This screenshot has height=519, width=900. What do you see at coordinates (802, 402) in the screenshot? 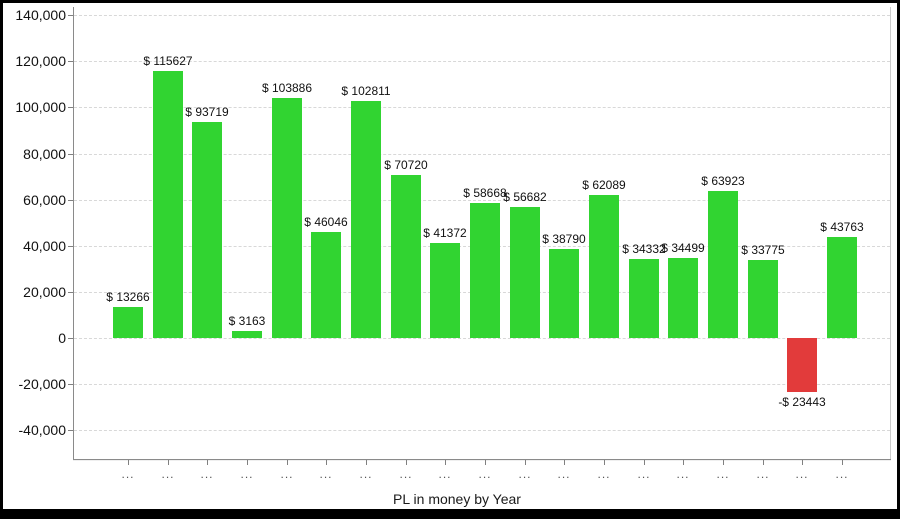
I see `bar-value-label: -$ 23443` at bounding box center [802, 402].